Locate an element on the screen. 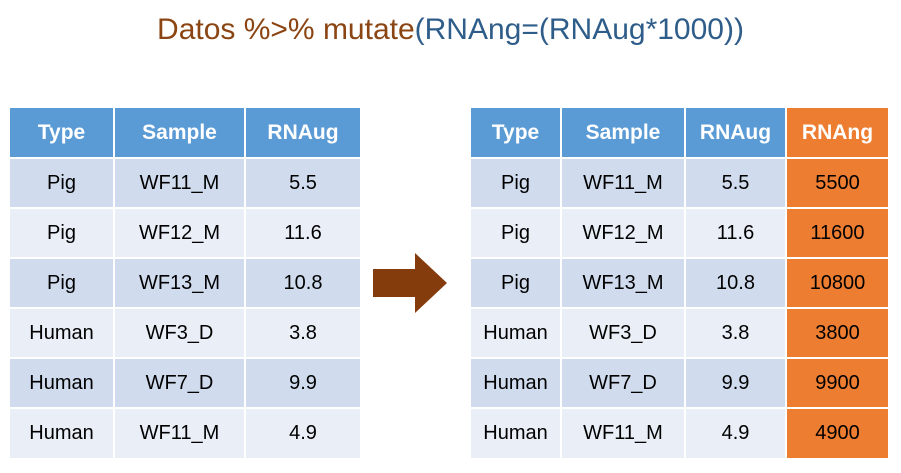 This screenshot has height=473, width=901. table-header-row: Type Sample RNAug RNAng is located at coordinates (679, 133).